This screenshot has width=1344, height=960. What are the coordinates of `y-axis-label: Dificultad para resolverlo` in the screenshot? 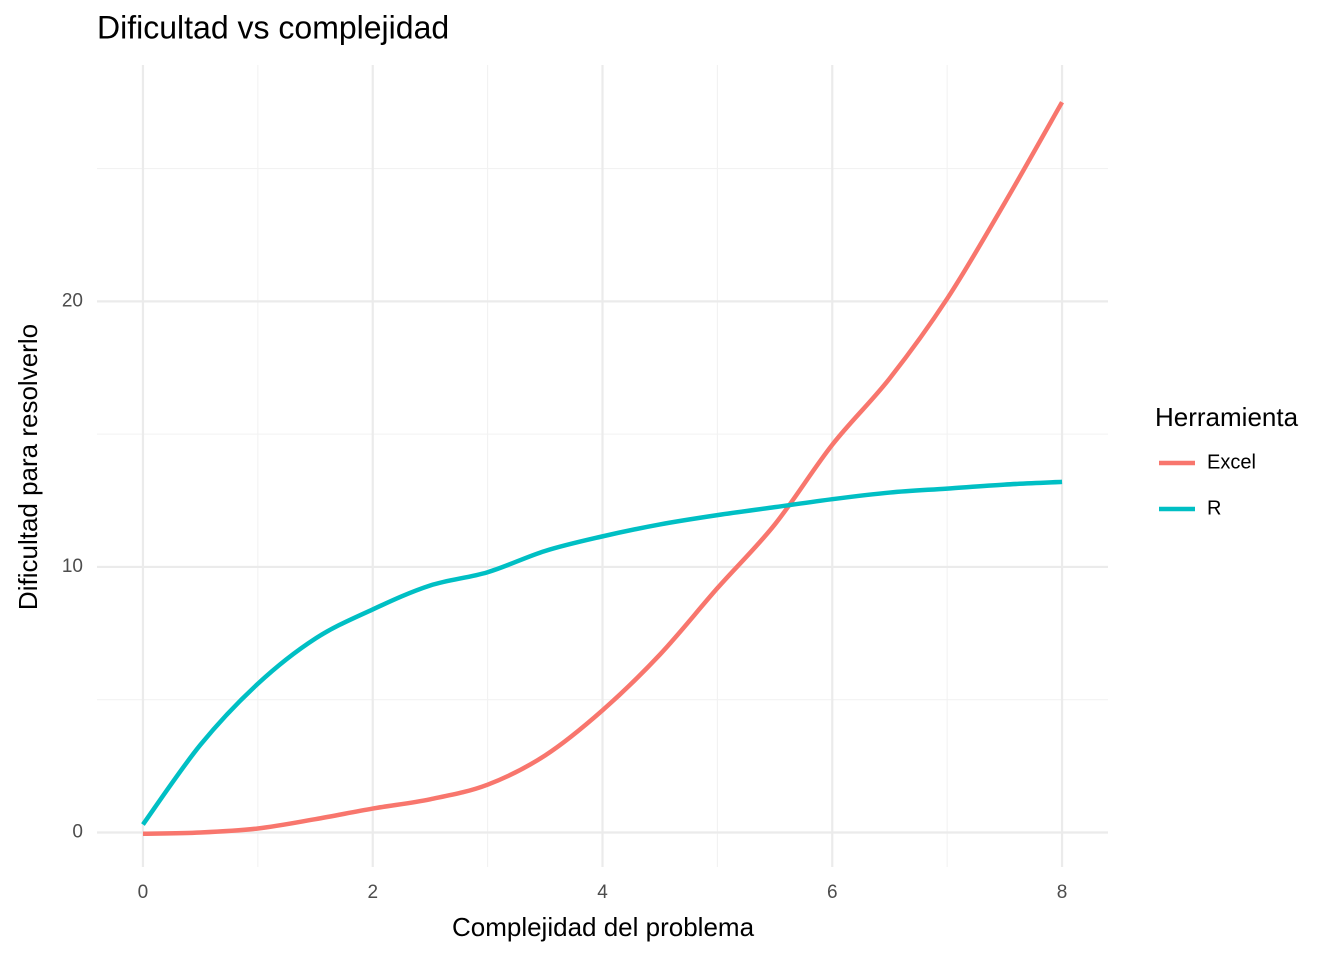 It's located at (28, 467).